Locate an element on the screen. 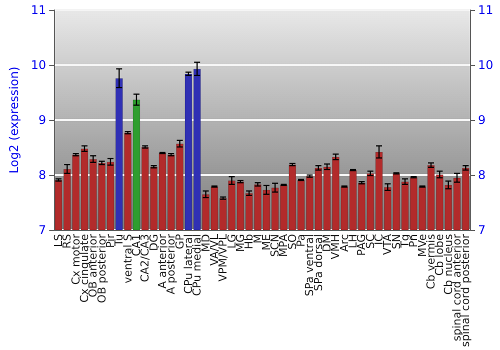  y-tick-label: 9 is located at coordinates (42, 120).